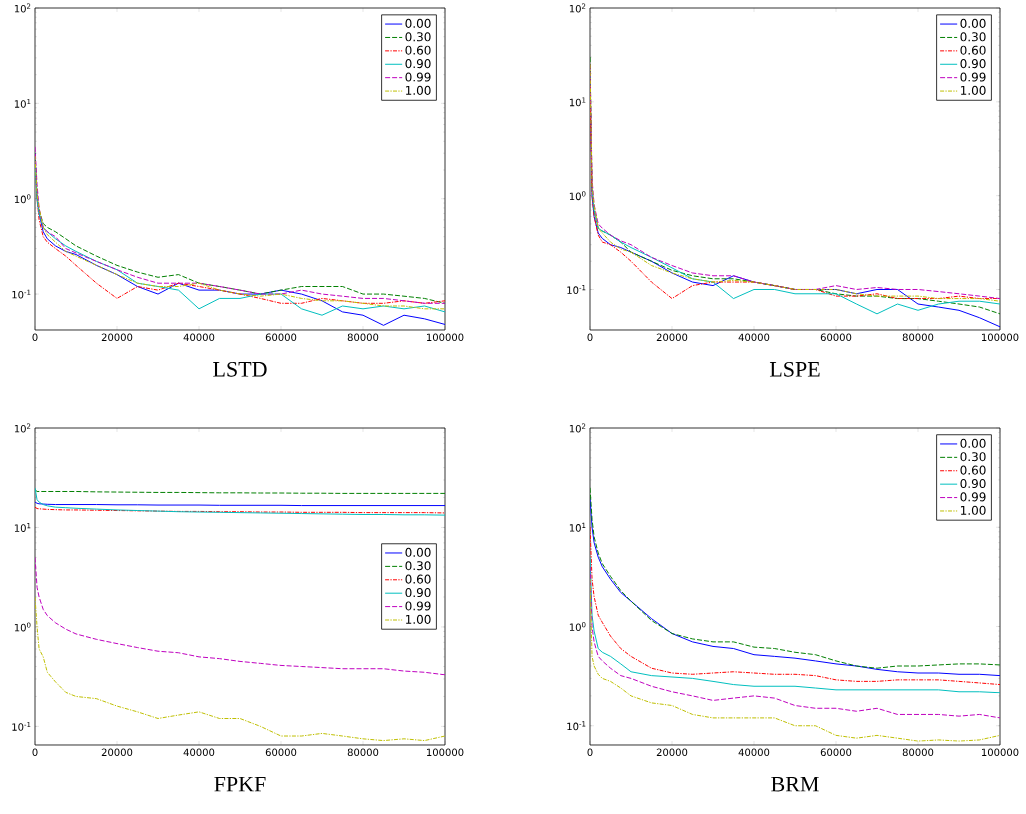  What do you see at coordinates (794, 369) in the screenshot?
I see `x-axis-title: LSPE` at bounding box center [794, 369].